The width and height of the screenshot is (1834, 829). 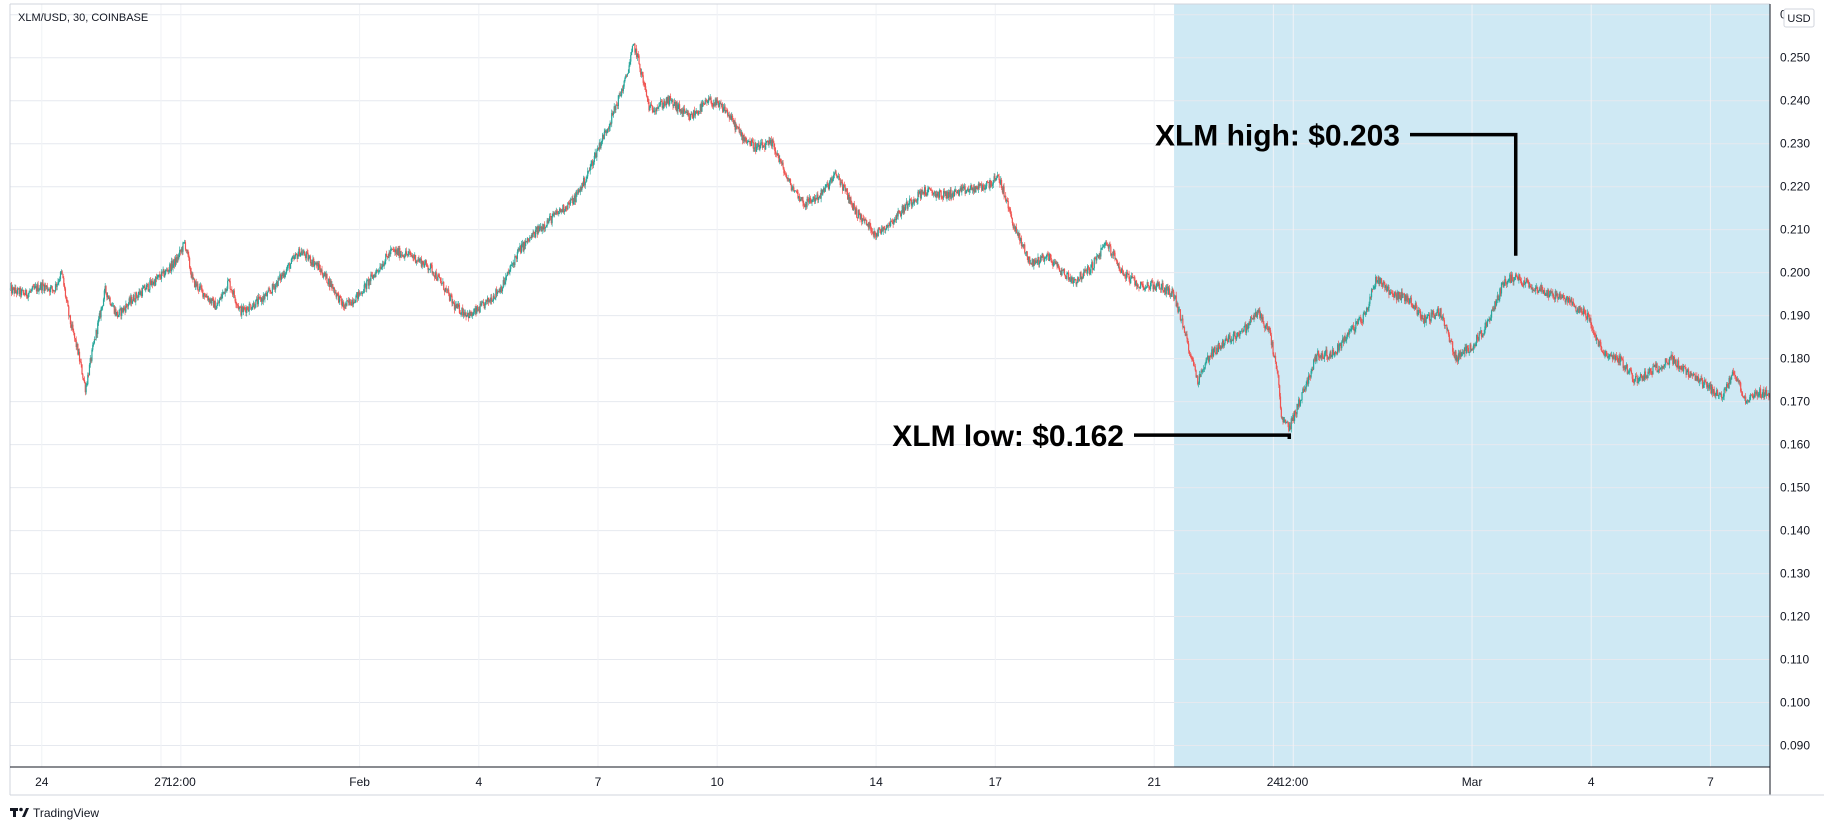 What do you see at coordinates (1690, 374) in the screenshot?
I see `candle-body-2030` at bounding box center [1690, 374].